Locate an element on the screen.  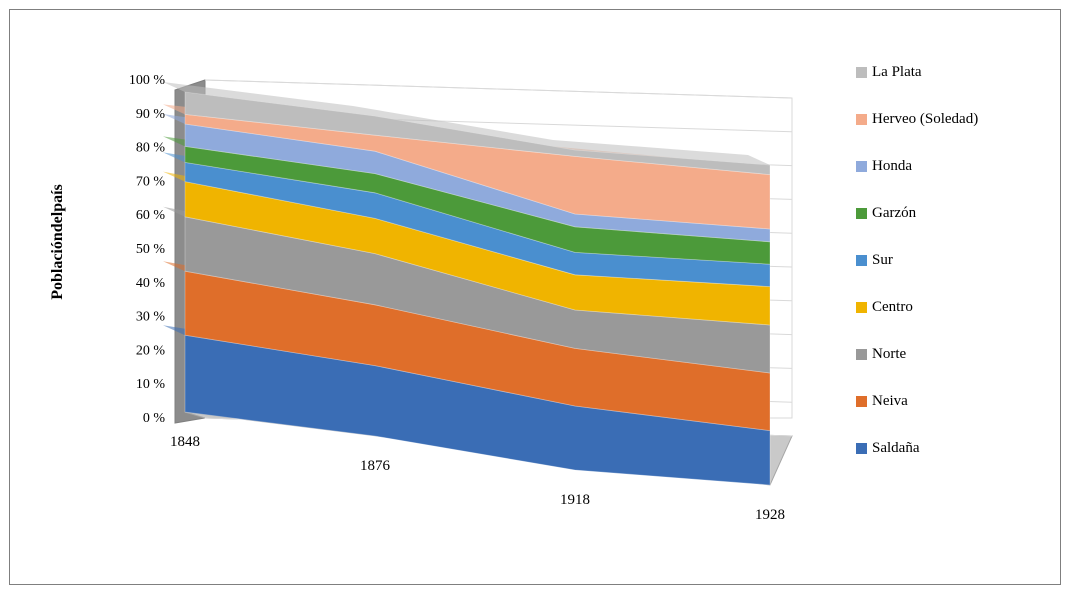
y-axis-label: Poblacióndelpaís is located at coordinates (57, 242).